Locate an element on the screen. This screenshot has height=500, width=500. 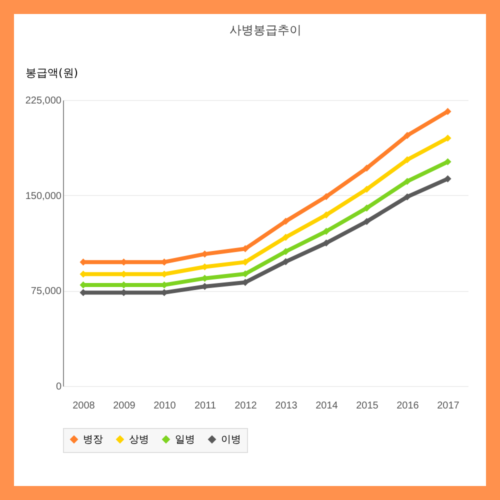
x-tick-label: 2013 is located at coordinates (286, 406).